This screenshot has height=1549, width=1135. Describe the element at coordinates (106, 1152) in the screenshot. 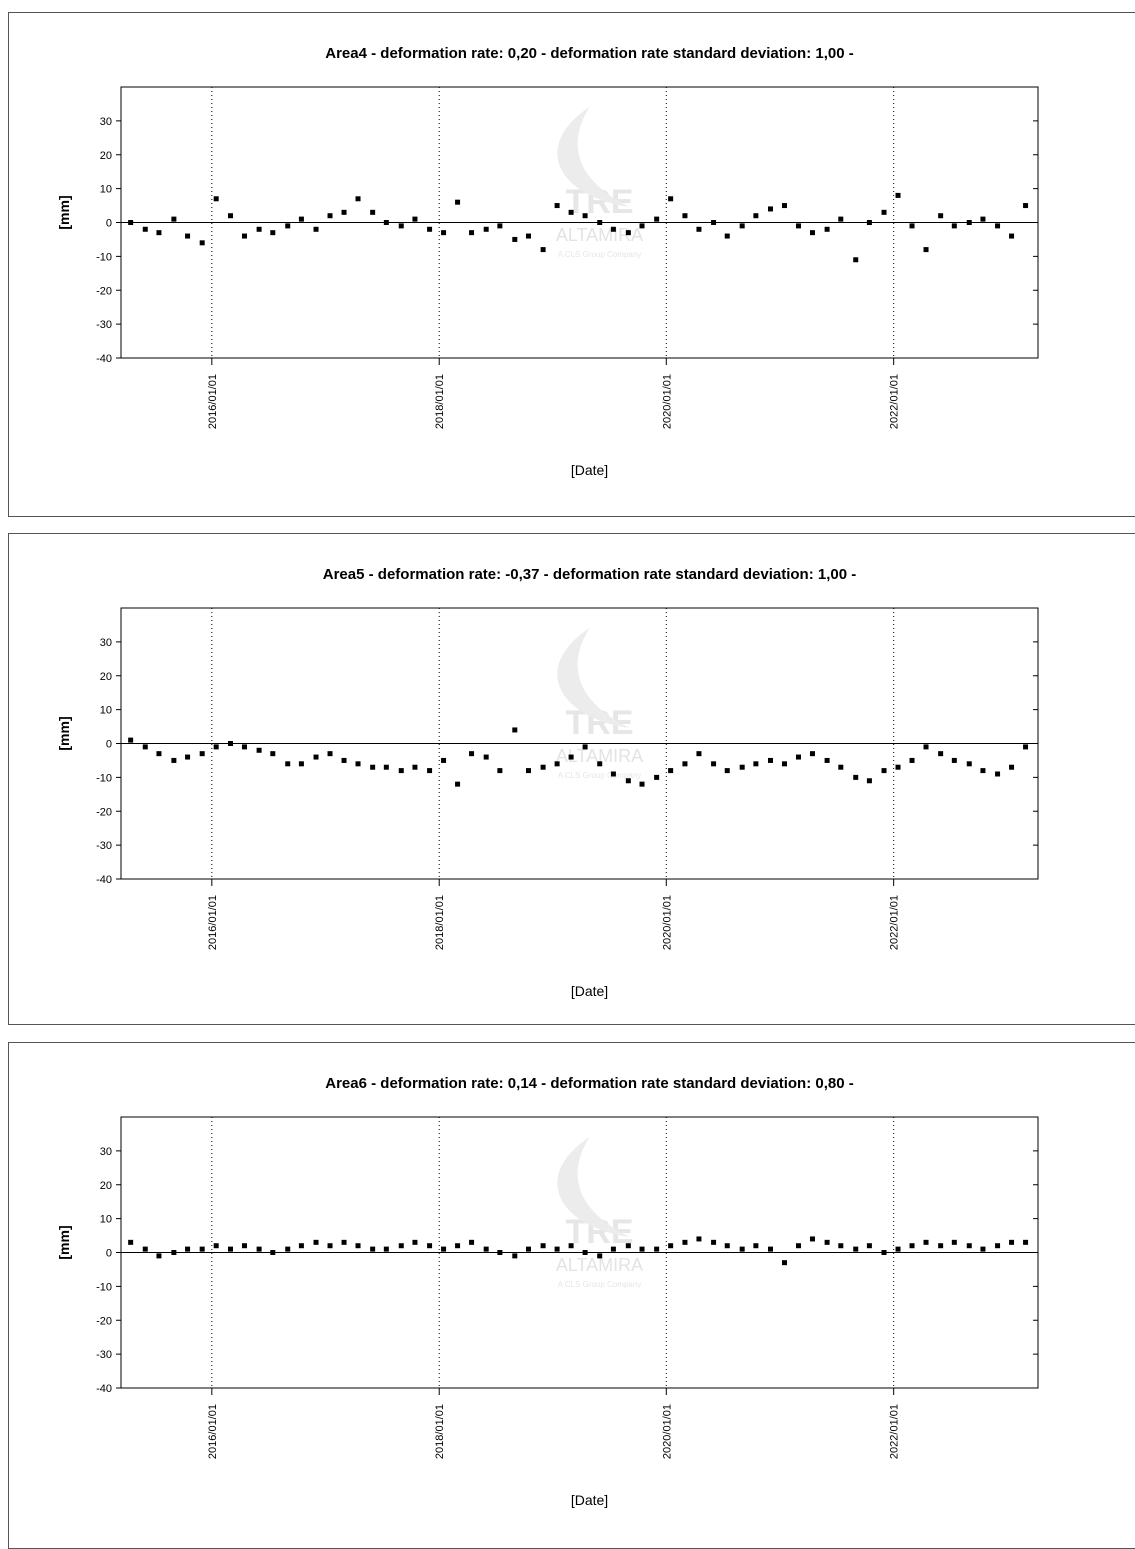

I see `y-tick-label: 30` at that location.